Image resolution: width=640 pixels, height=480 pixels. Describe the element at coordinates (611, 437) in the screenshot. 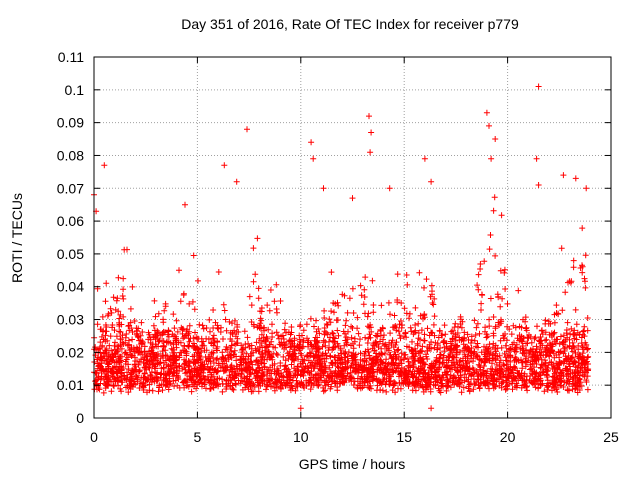

I see `x-tick-label: 25` at that location.